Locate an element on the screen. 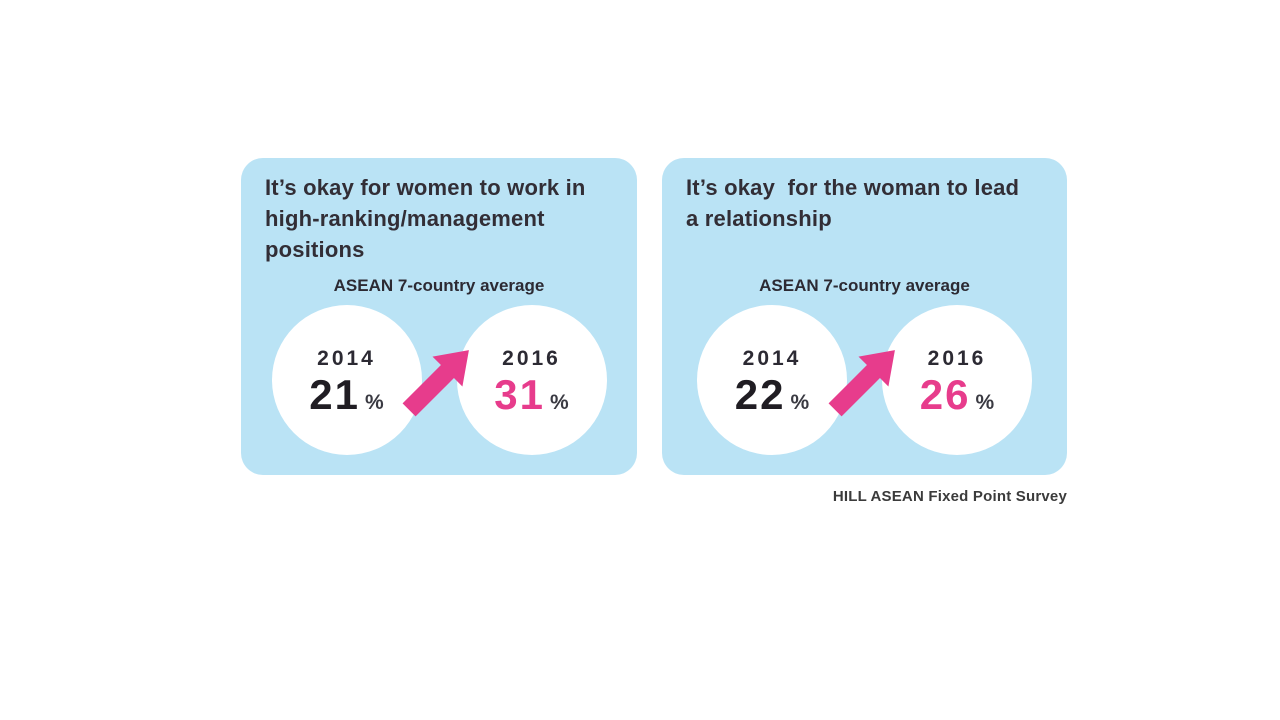 The width and height of the screenshot is (1280, 720). stat-value: 22 % is located at coordinates (772, 394).